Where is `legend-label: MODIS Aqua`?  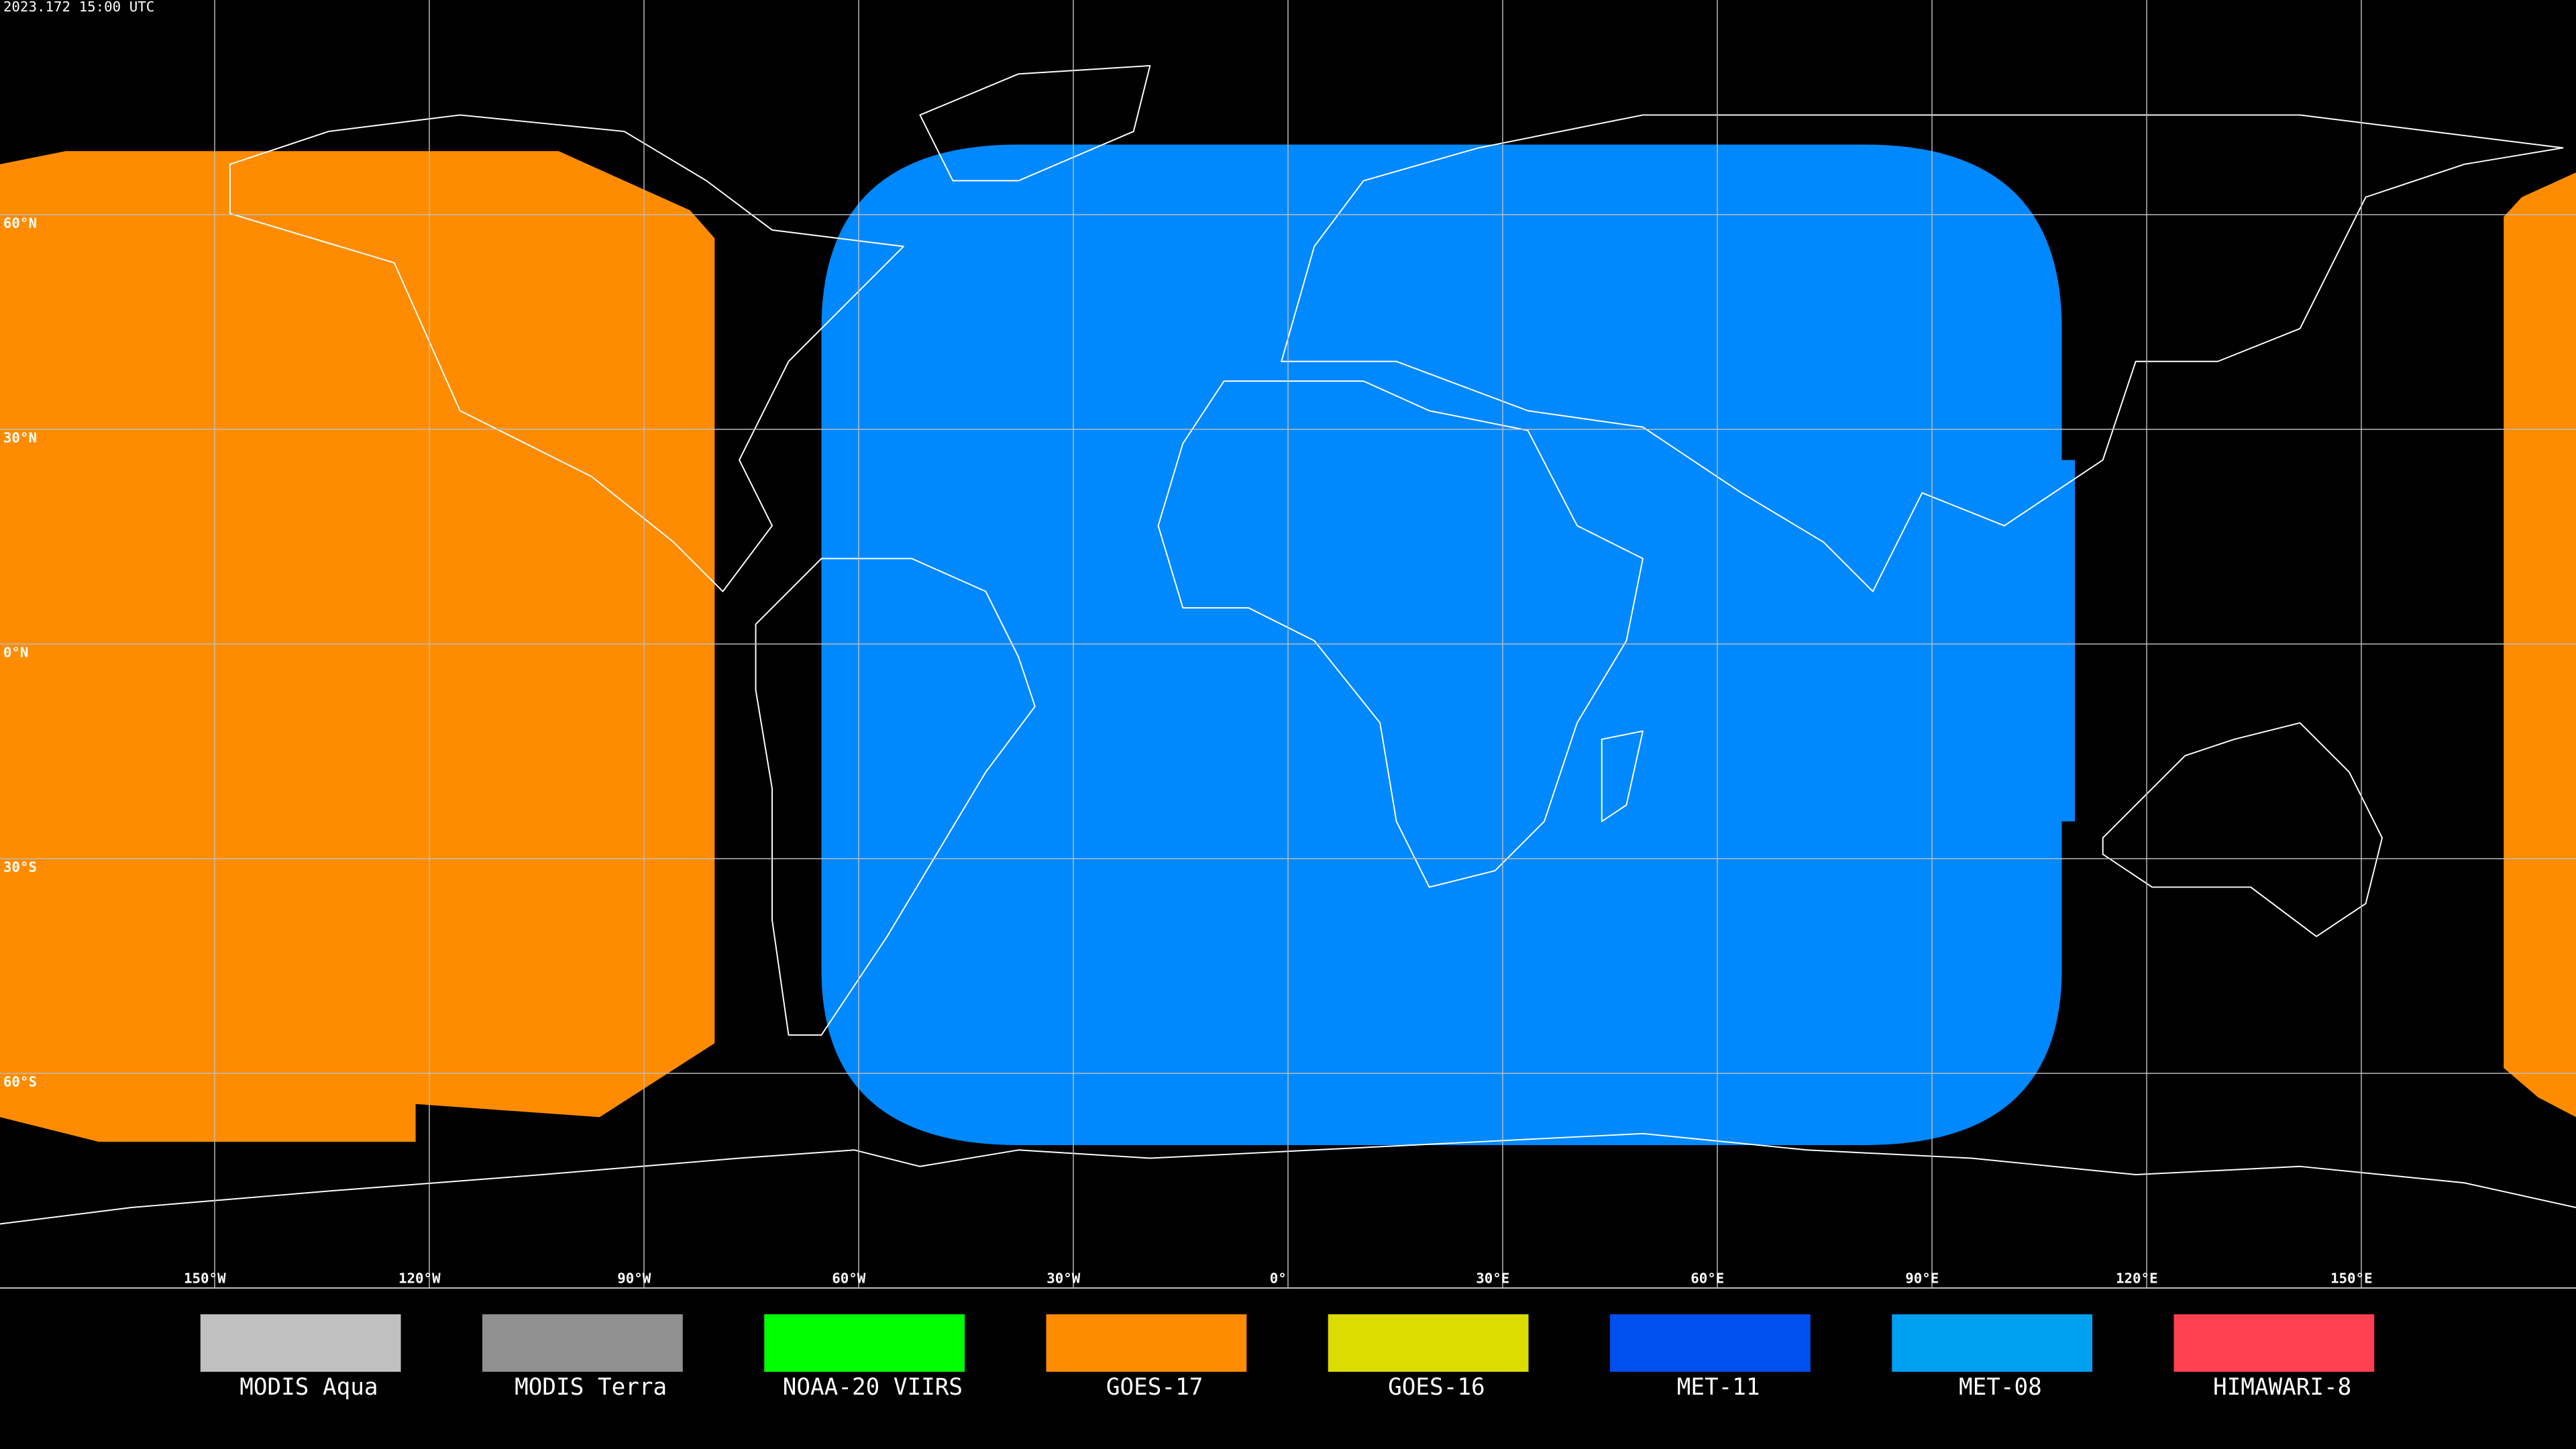
legend-label: MODIS Aqua is located at coordinates (308, 1387).